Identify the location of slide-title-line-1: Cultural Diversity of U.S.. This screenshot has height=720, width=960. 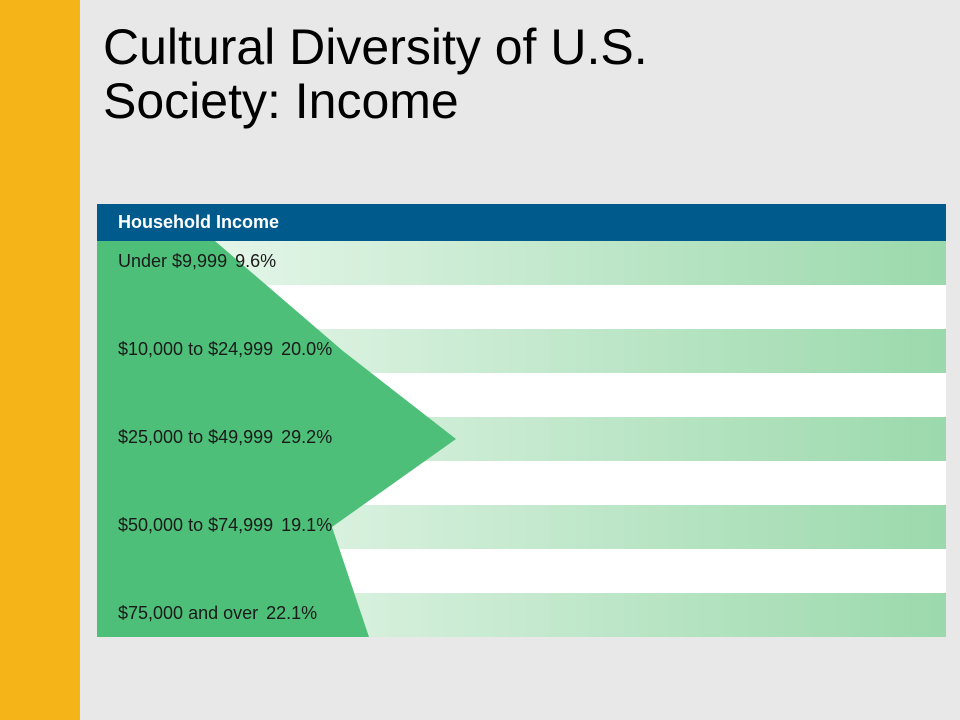
(375, 47).